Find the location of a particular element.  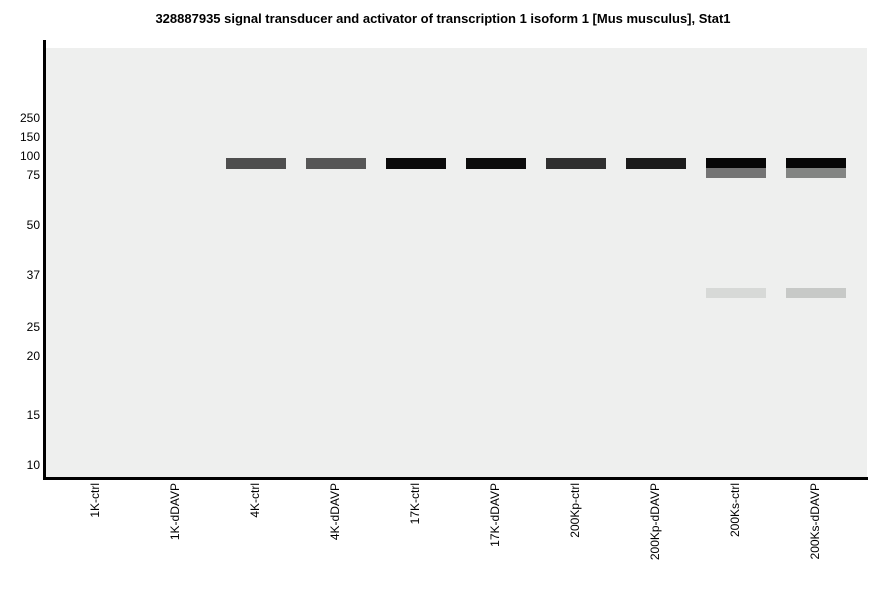

lane-label: 17K-ctrl is located at coordinates (415, 504).